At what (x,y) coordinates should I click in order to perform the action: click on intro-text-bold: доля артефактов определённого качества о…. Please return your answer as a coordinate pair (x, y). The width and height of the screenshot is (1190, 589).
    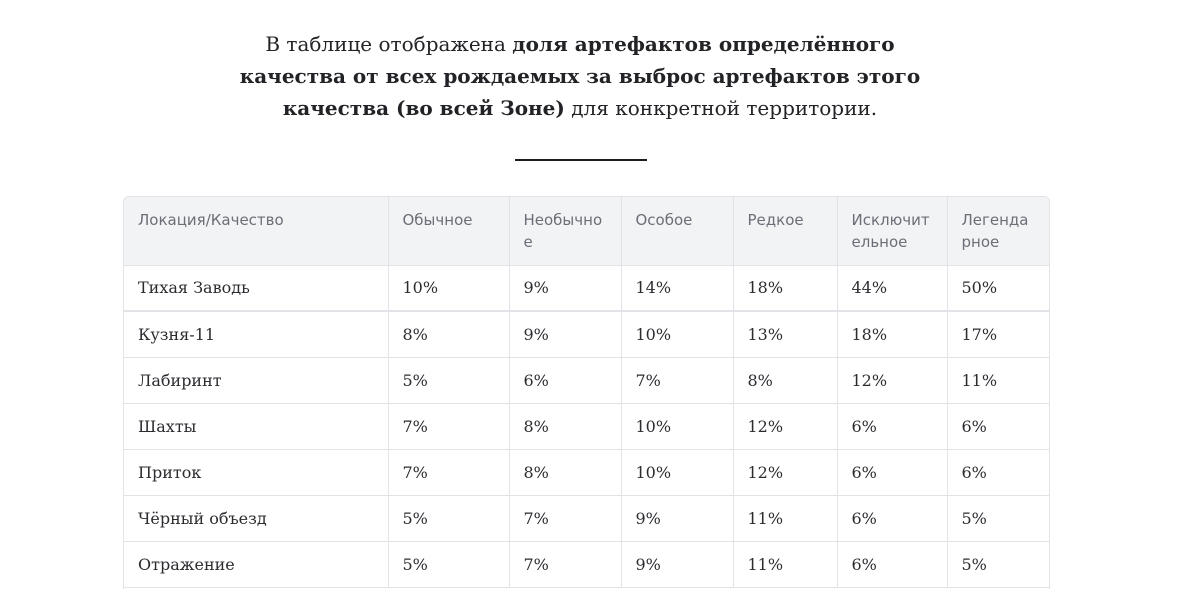
    Looking at the image, I should click on (580, 76).